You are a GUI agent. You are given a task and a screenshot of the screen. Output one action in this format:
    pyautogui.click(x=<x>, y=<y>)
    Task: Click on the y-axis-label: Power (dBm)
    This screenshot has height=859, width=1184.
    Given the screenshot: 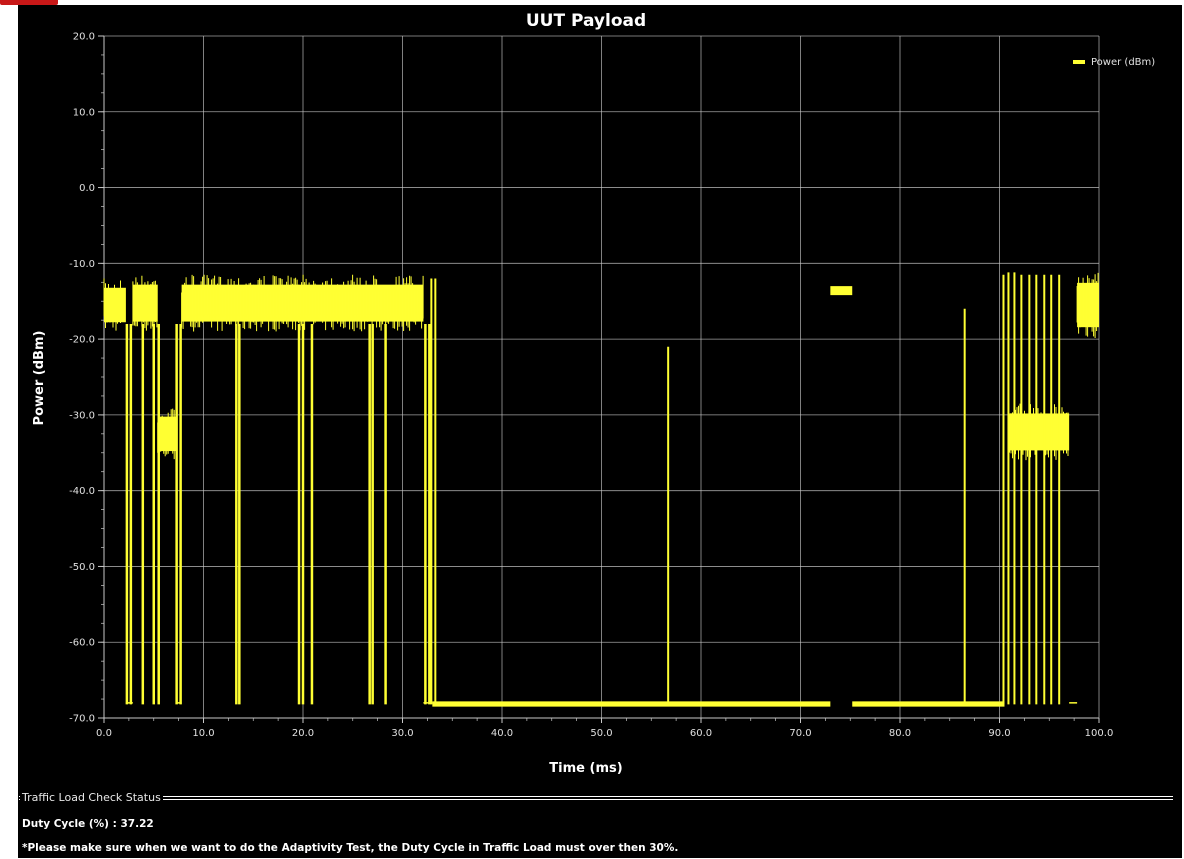 What is the action you would take?
    pyautogui.click(x=39, y=378)
    